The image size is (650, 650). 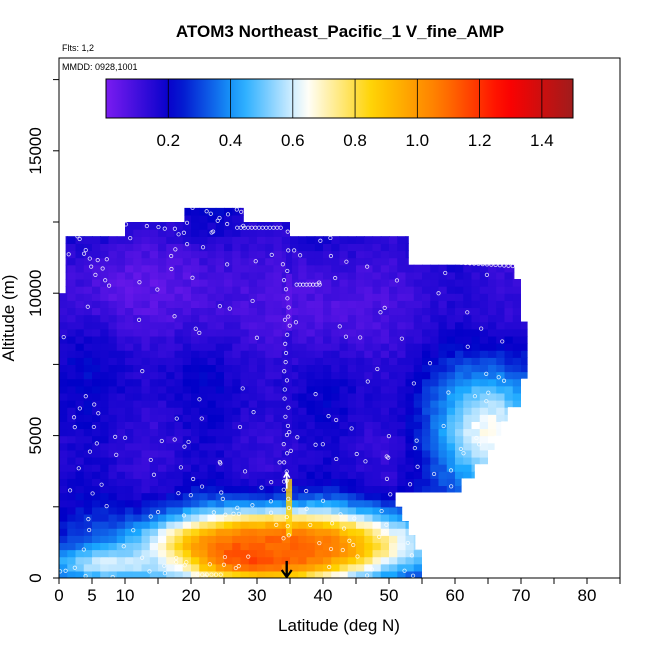 I want to click on arrow-down-head, so click(x=286, y=573).